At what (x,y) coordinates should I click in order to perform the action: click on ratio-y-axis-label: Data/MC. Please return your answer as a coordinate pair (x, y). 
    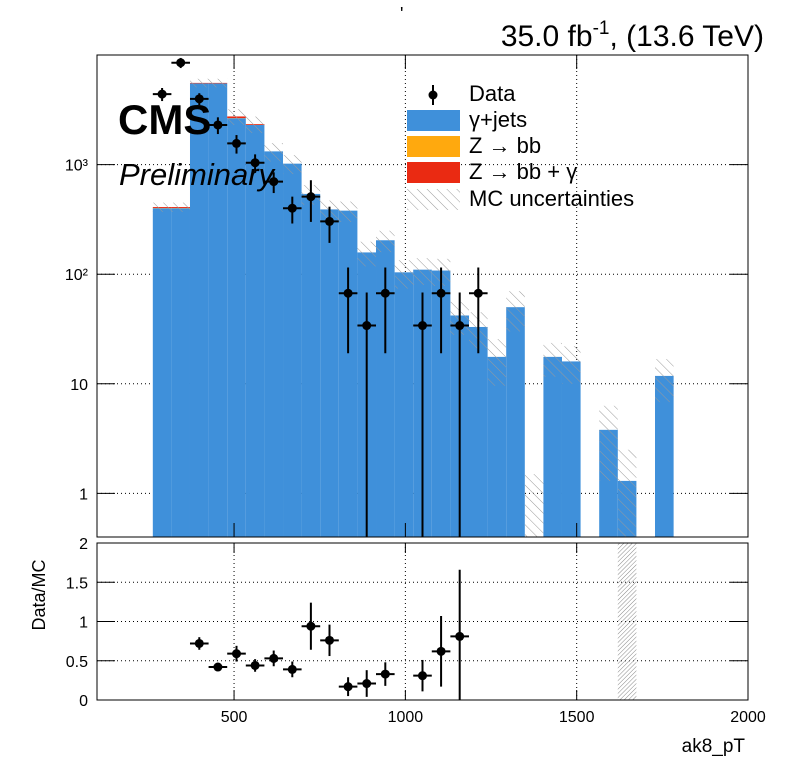
    Looking at the image, I should click on (39, 594).